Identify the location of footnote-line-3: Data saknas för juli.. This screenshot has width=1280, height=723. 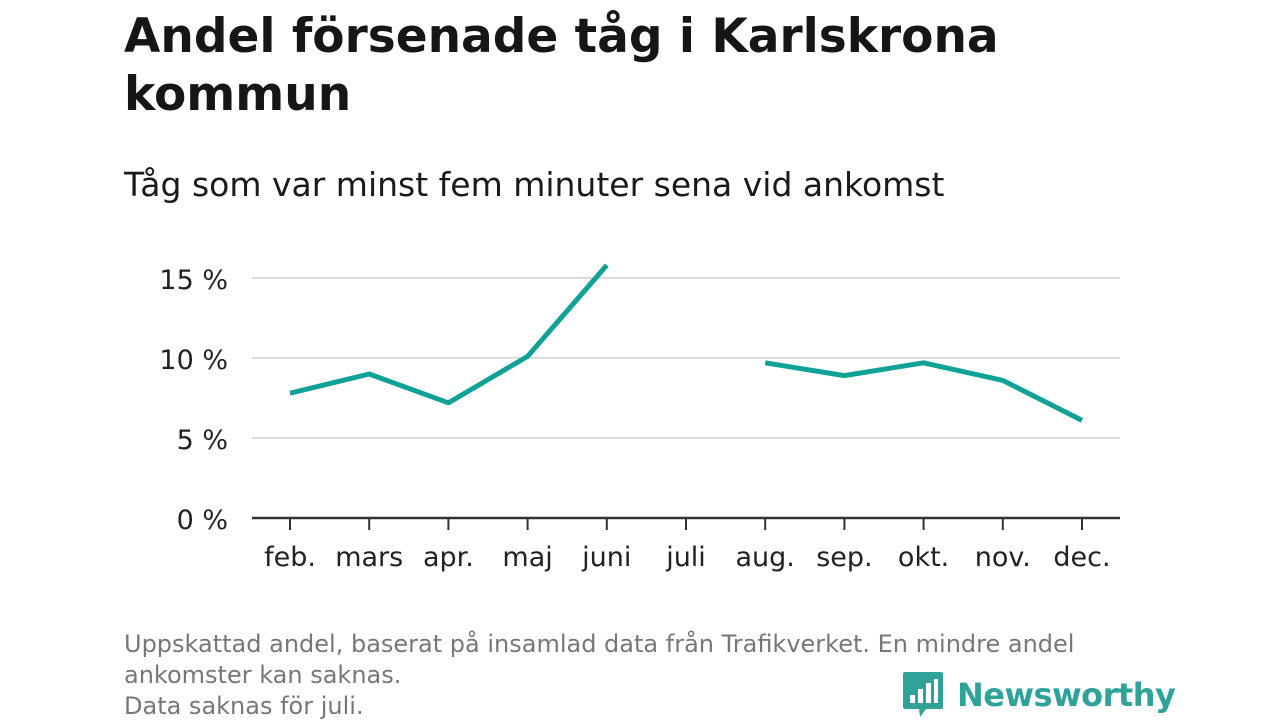
(244, 706).